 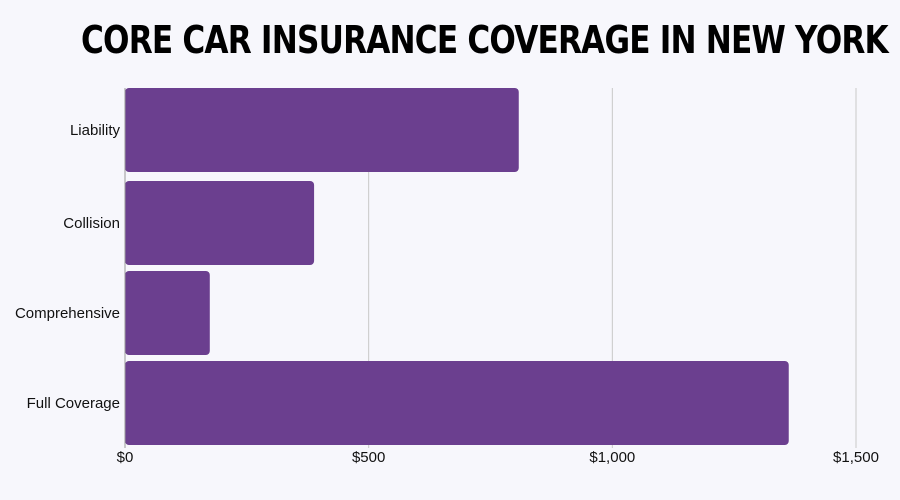 What do you see at coordinates (125, 457) in the screenshot?
I see `x-tick-label: $0` at bounding box center [125, 457].